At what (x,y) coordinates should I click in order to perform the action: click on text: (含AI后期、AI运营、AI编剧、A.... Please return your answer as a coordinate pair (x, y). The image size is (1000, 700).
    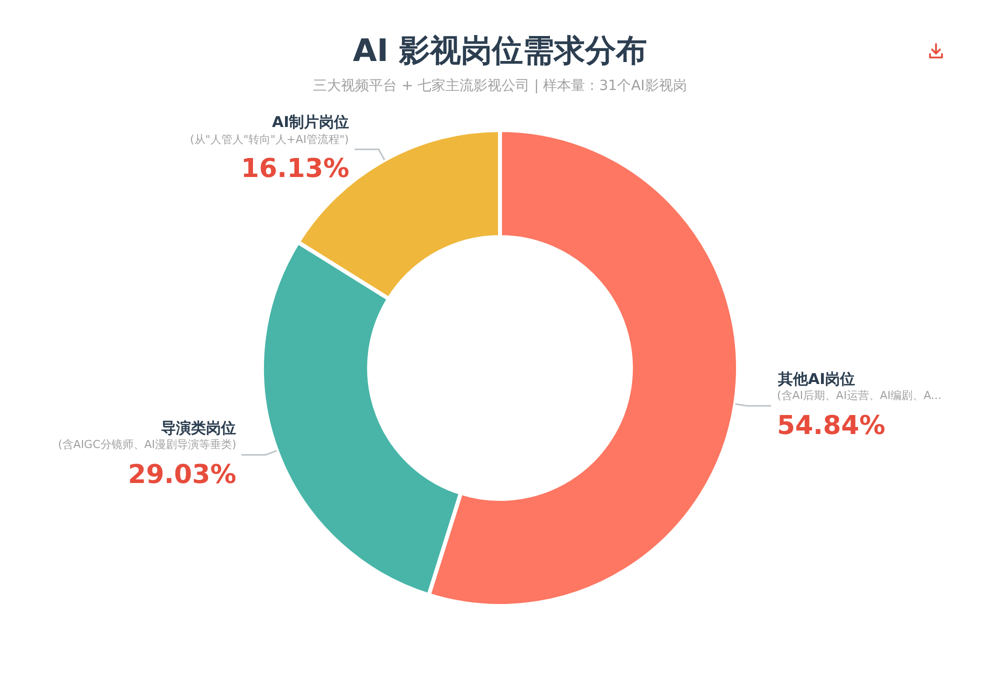
    Looking at the image, I should click on (859, 395).